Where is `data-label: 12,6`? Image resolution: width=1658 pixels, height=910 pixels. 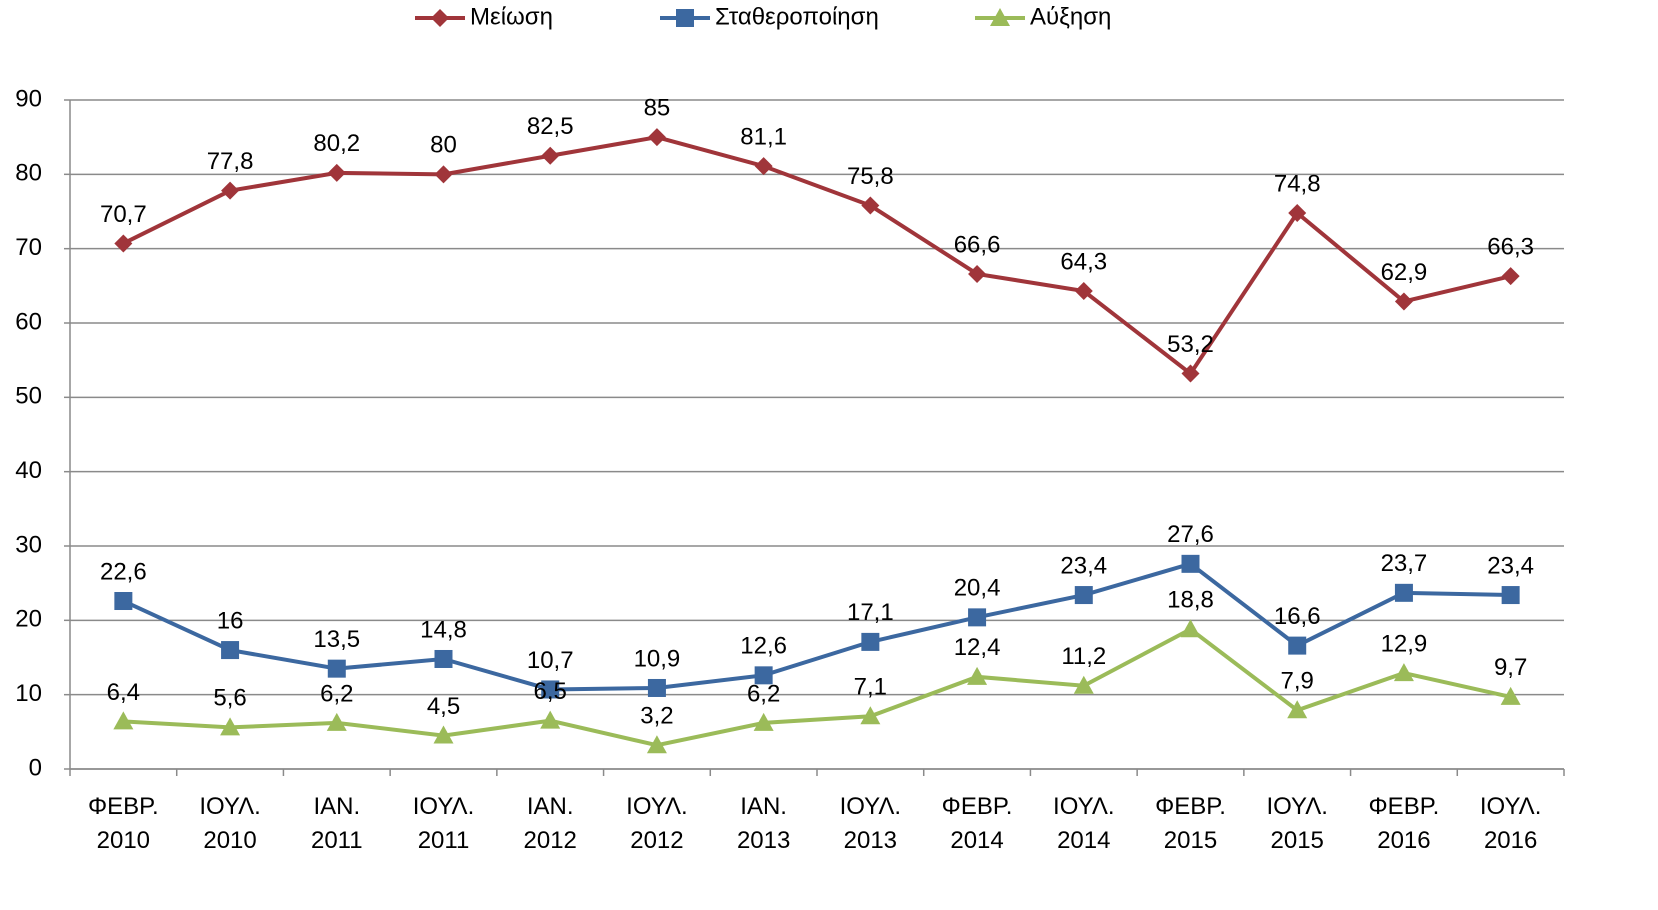
data-label: 12,6 is located at coordinates (763, 646).